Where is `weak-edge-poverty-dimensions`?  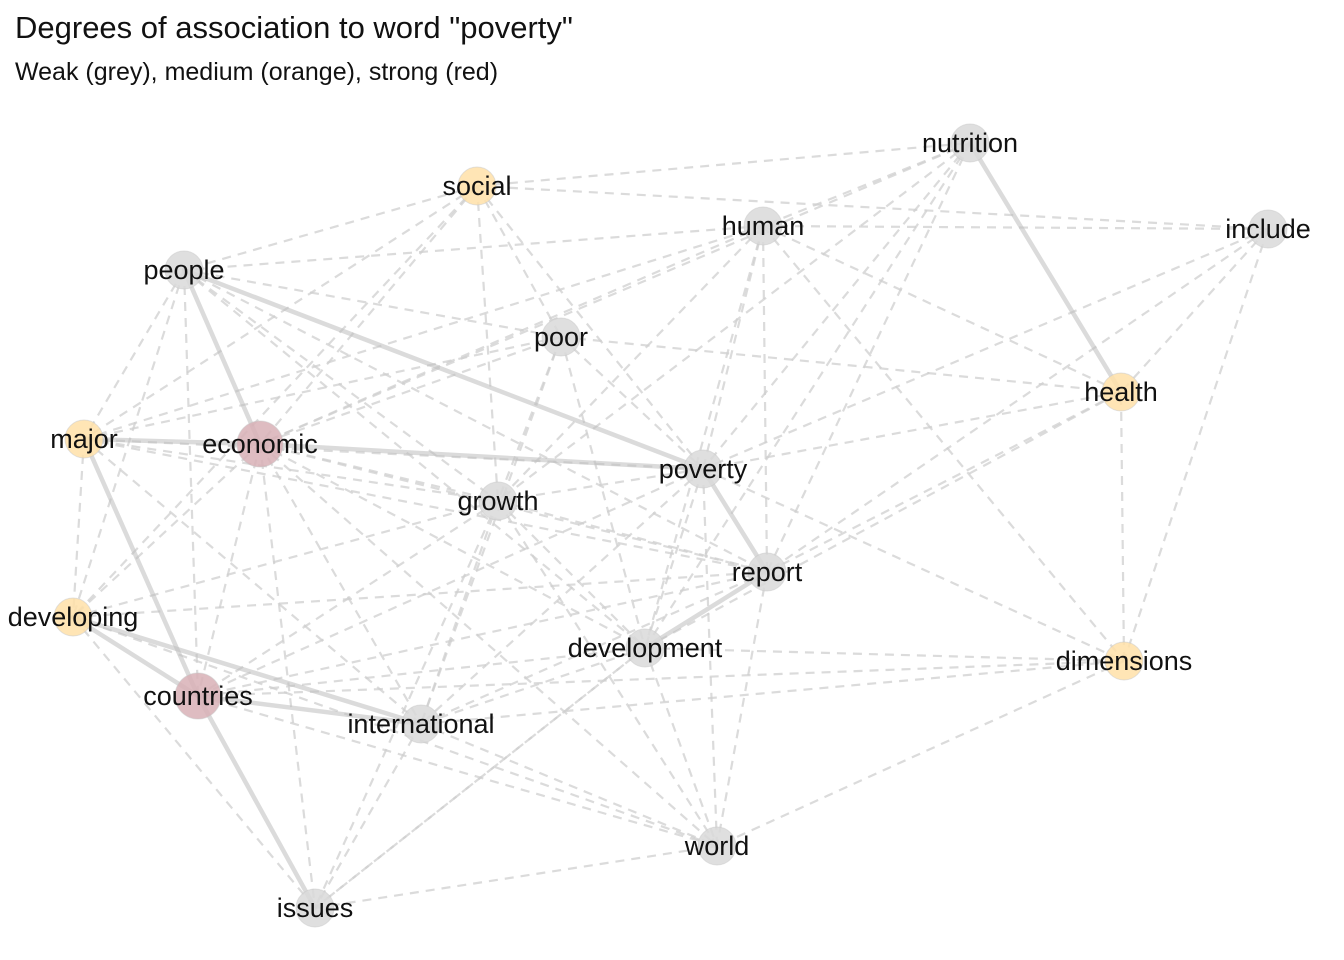
weak-edge-poverty-dimensions is located at coordinates (913, 565).